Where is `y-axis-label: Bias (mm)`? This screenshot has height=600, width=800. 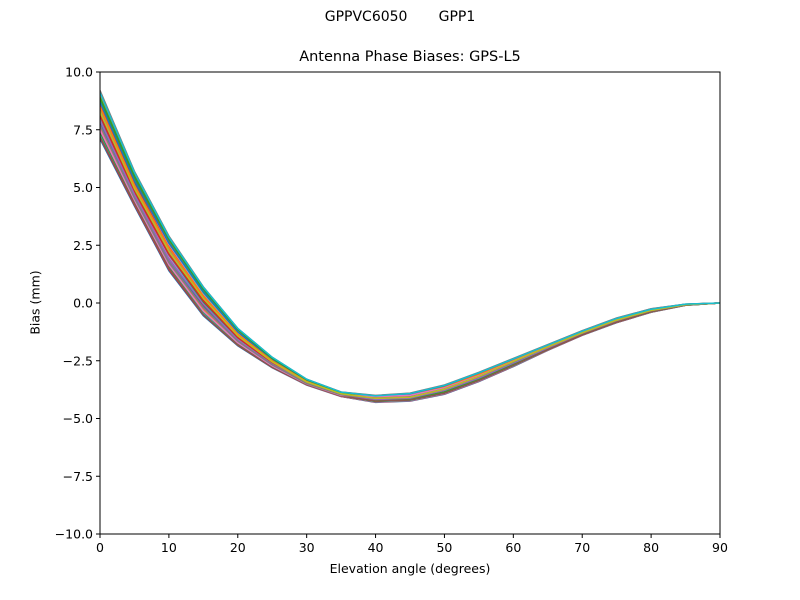
y-axis-label: Bias (mm) is located at coordinates (35, 302).